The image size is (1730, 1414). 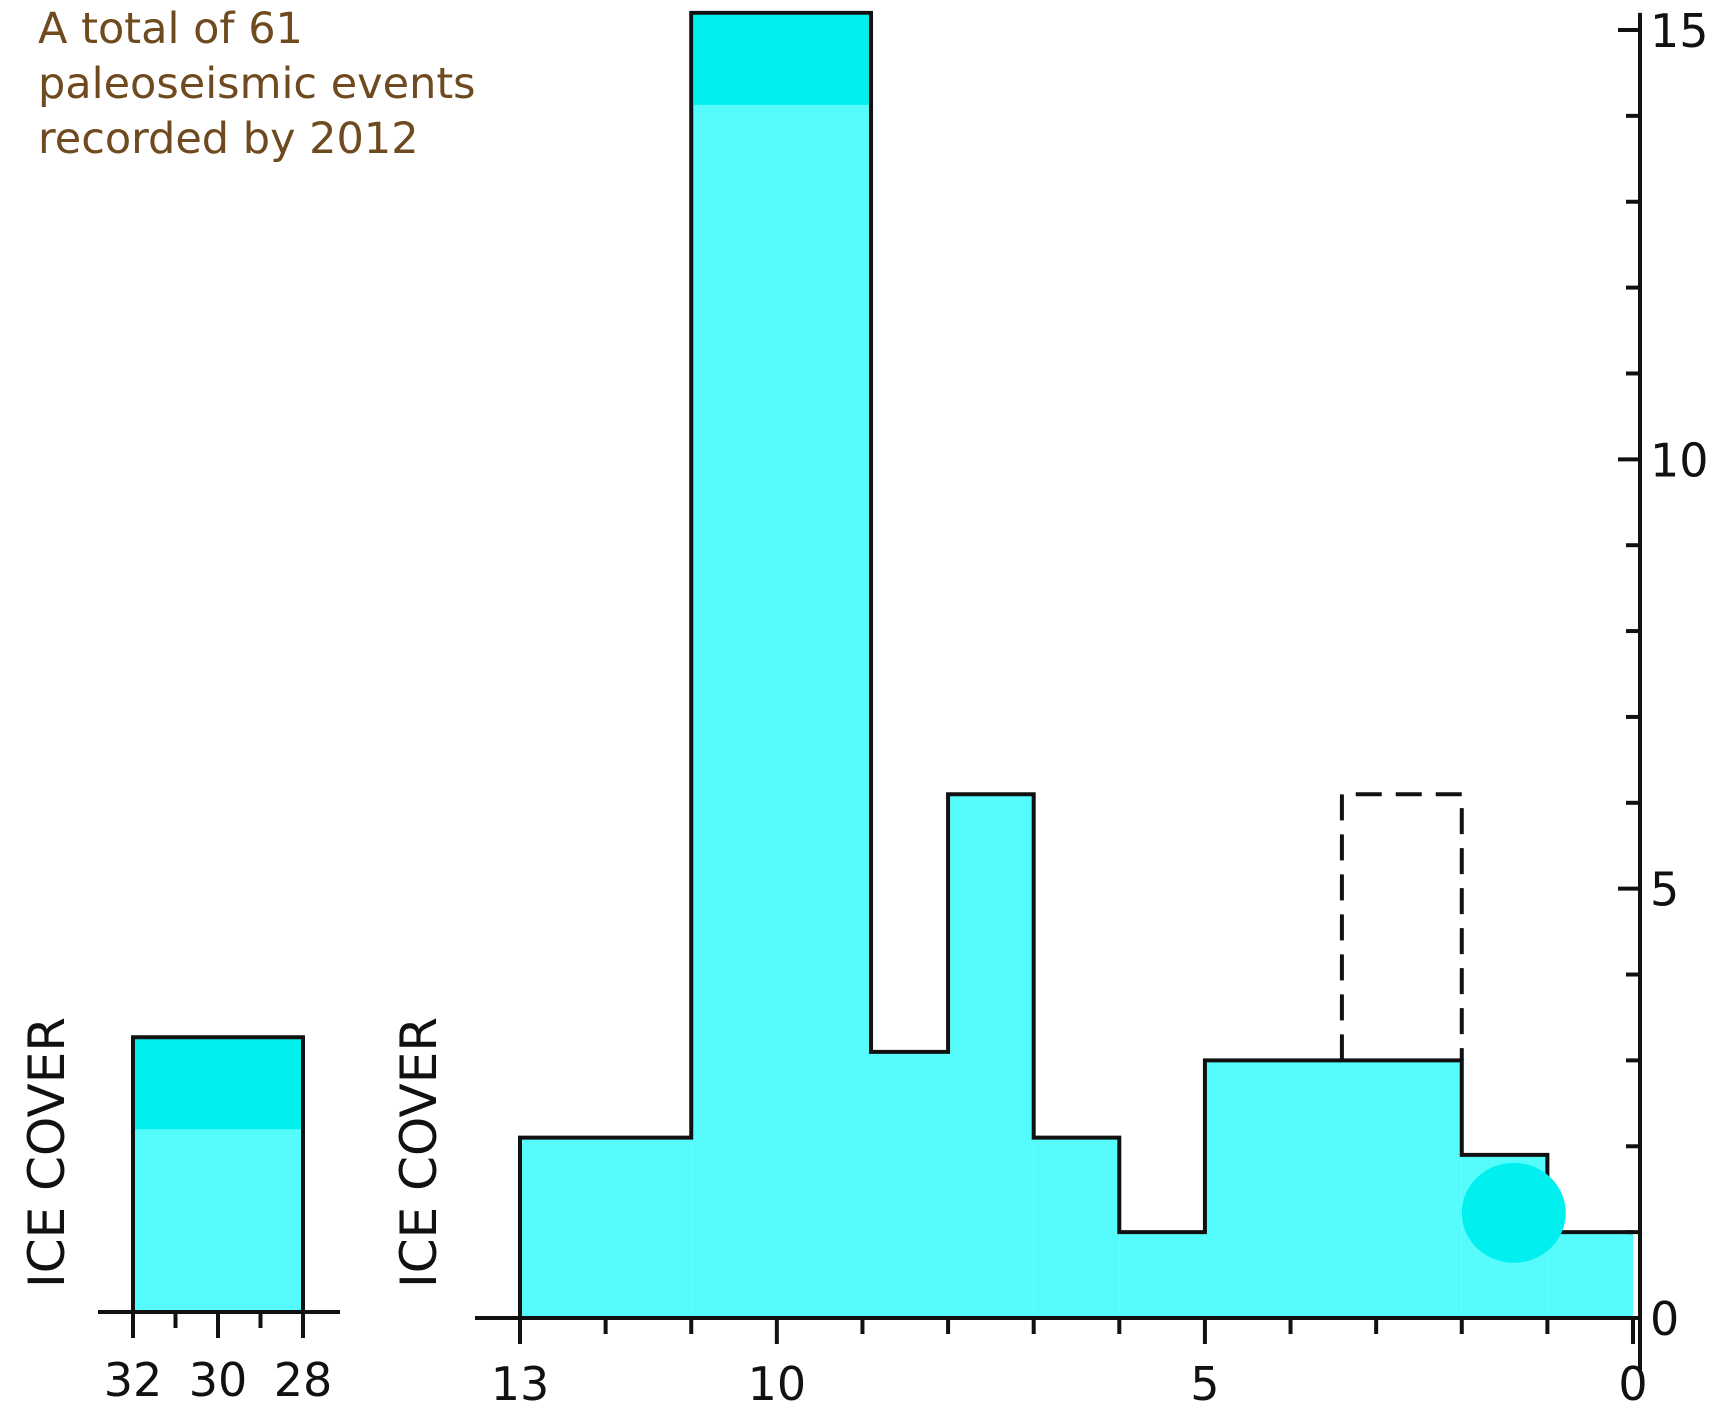 I want to click on left-ice-cover-label: ICE COVER, so click(x=47, y=1152).